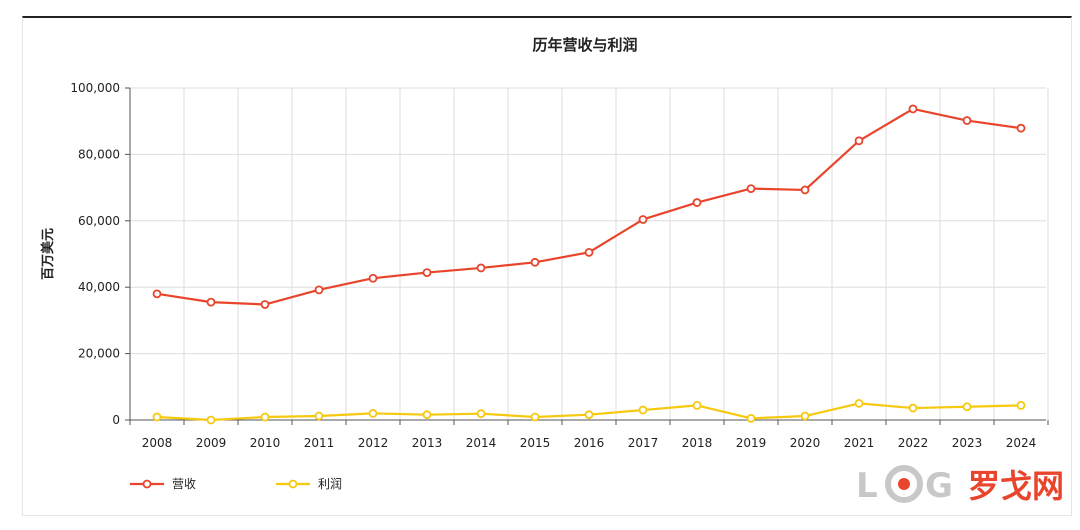 The height and width of the screenshot is (530, 1080). What do you see at coordinates (967, 443) in the screenshot?
I see `x-tick-label: 2023` at bounding box center [967, 443].